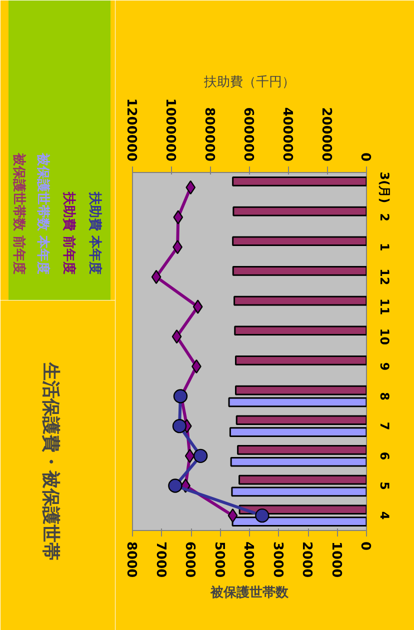  What do you see at coordinates (385, 515) in the screenshot?
I see `y-tick-label: 4` at bounding box center [385, 515].